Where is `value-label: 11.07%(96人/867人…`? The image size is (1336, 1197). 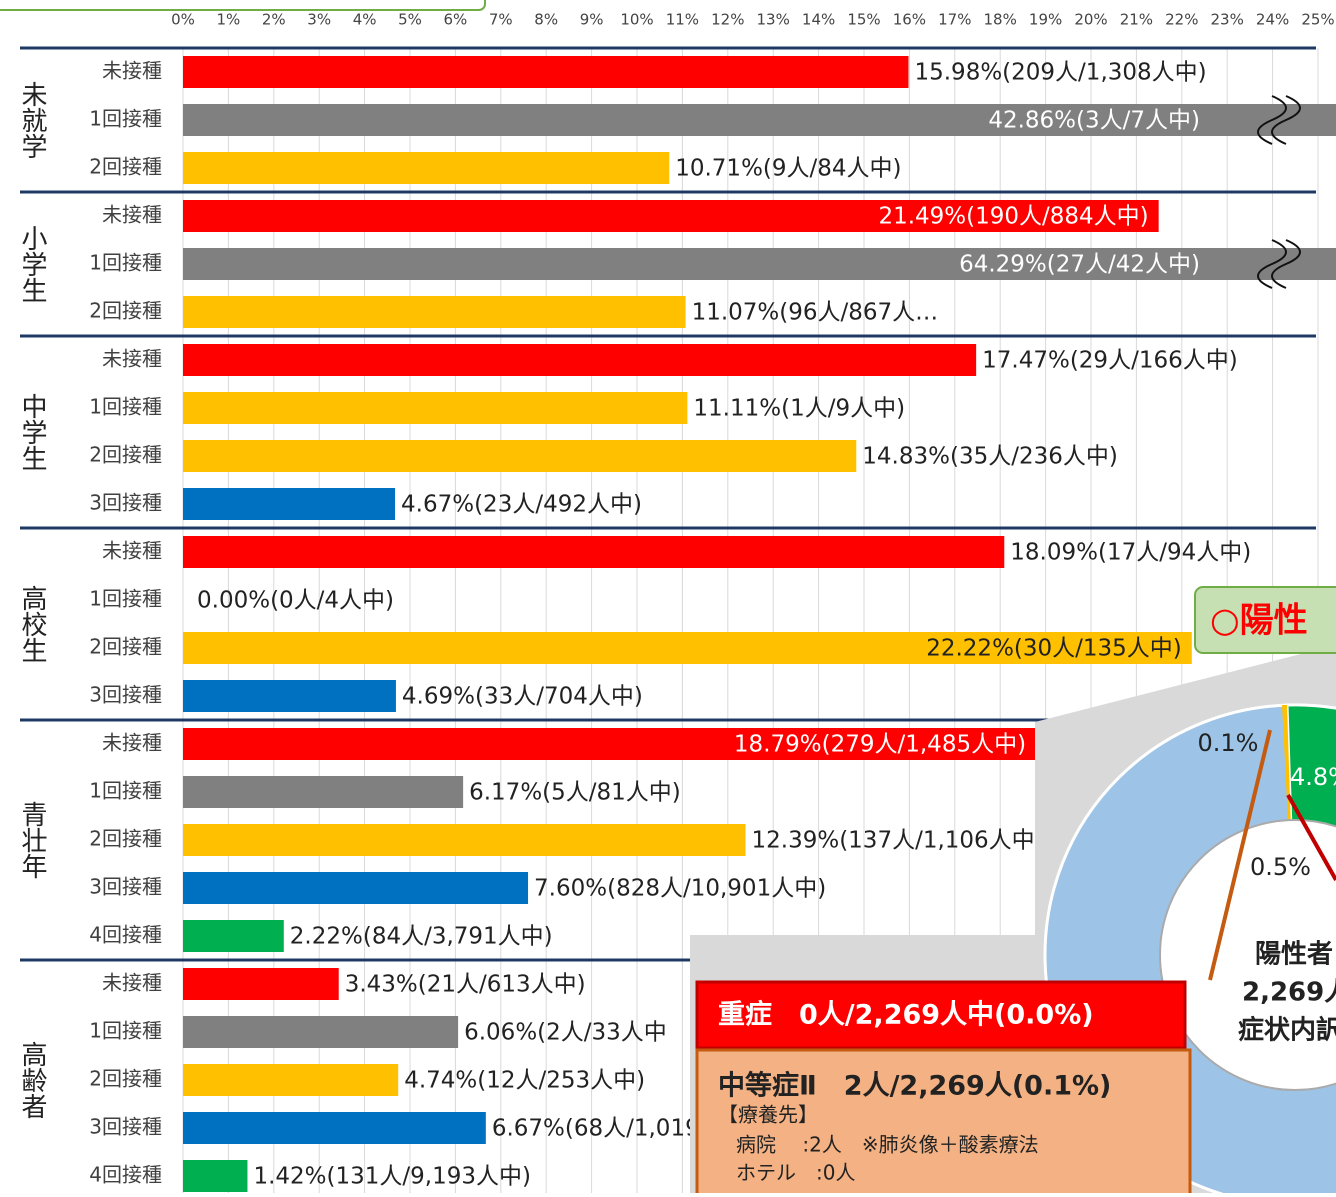 value-label: 11.07%(96人/867人… is located at coordinates (815, 313).